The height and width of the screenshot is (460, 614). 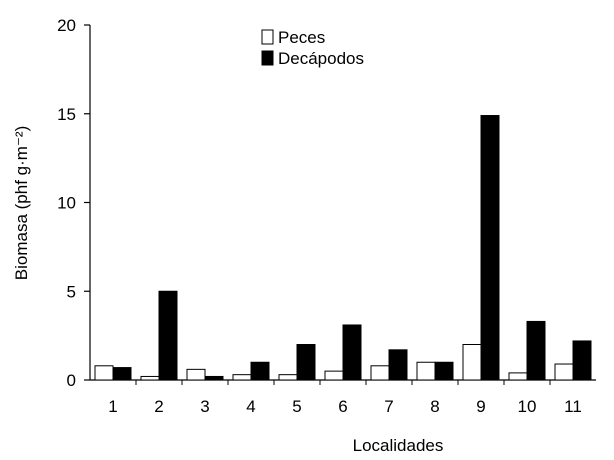 I want to click on x-axis-title: Localidades, so click(x=398, y=445).